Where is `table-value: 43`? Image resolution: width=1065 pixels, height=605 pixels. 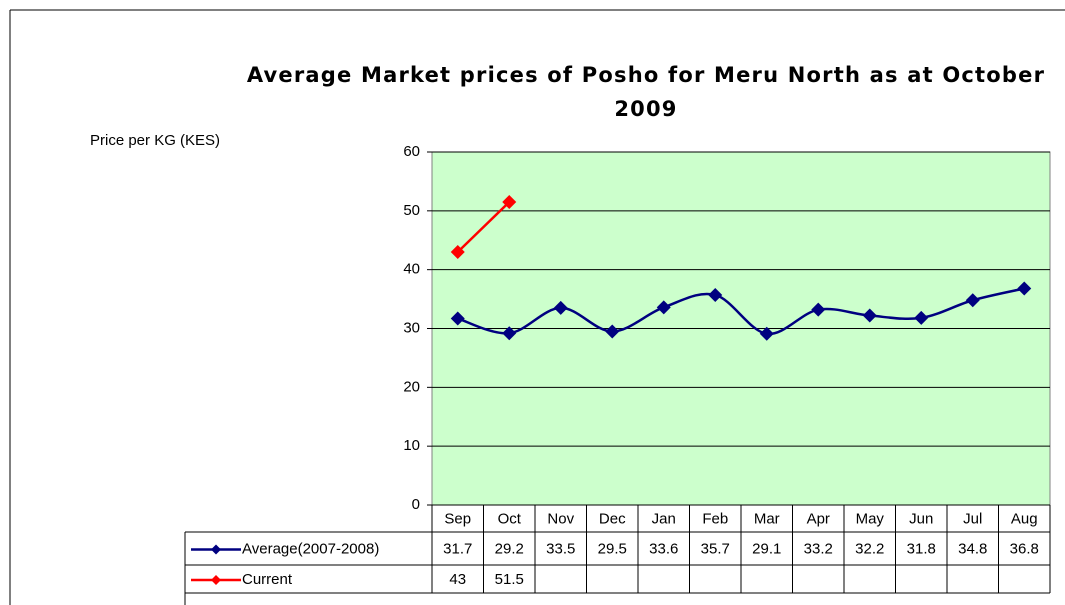 table-value: 43 is located at coordinates (457, 579).